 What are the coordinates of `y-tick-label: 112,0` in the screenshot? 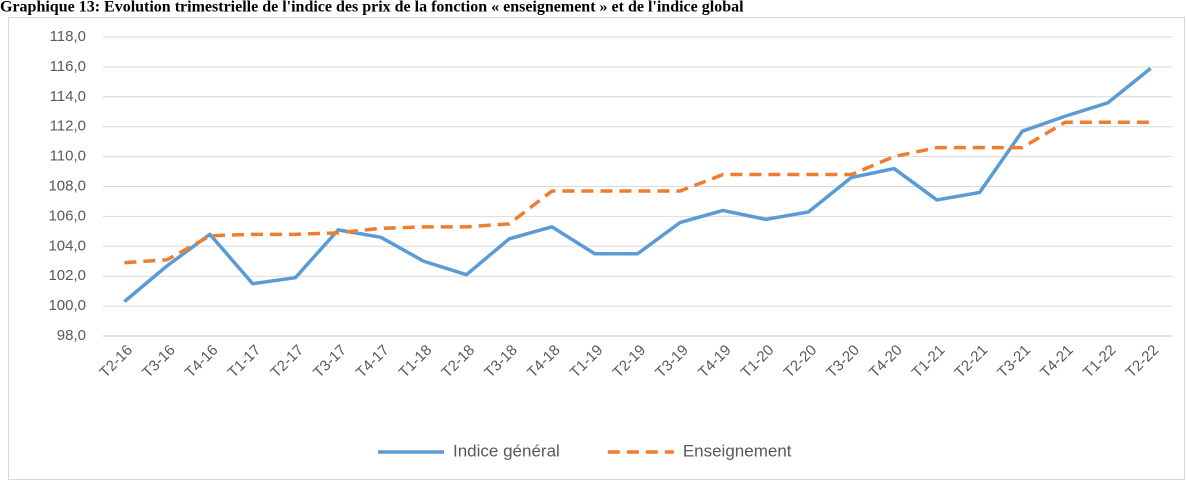 It's located at (68, 126).